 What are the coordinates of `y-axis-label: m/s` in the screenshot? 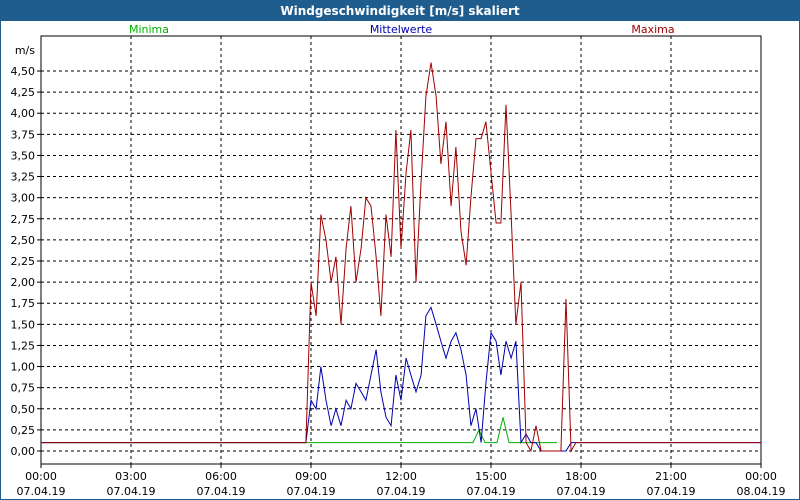 It's located at (25, 50).